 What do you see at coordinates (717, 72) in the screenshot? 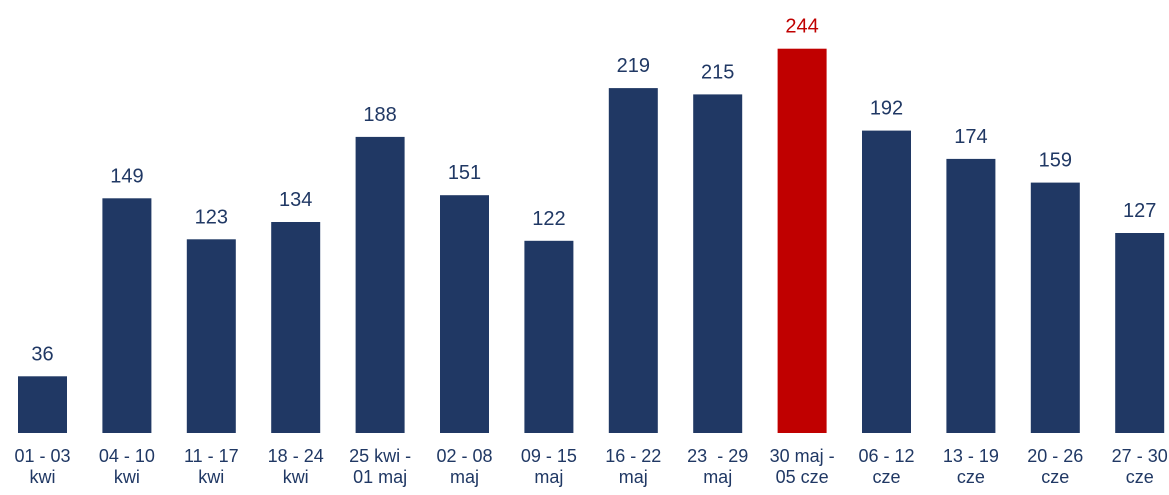
I see `value-label-8: 215` at bounding box center [717, 72].